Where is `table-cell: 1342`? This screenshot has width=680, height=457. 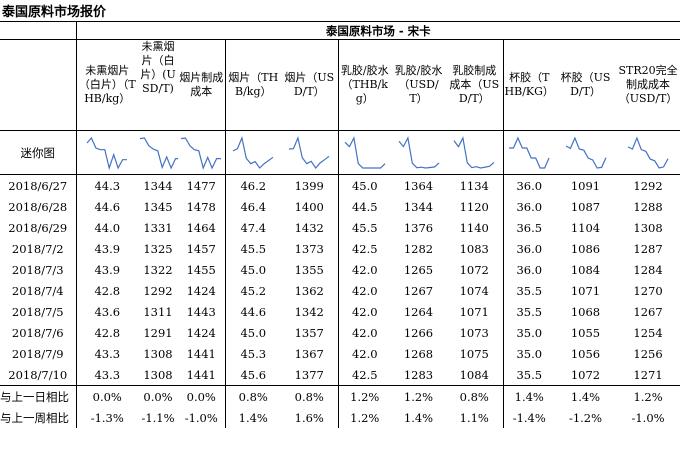
table-cell: 1342 is located at coordinates (309, 311).